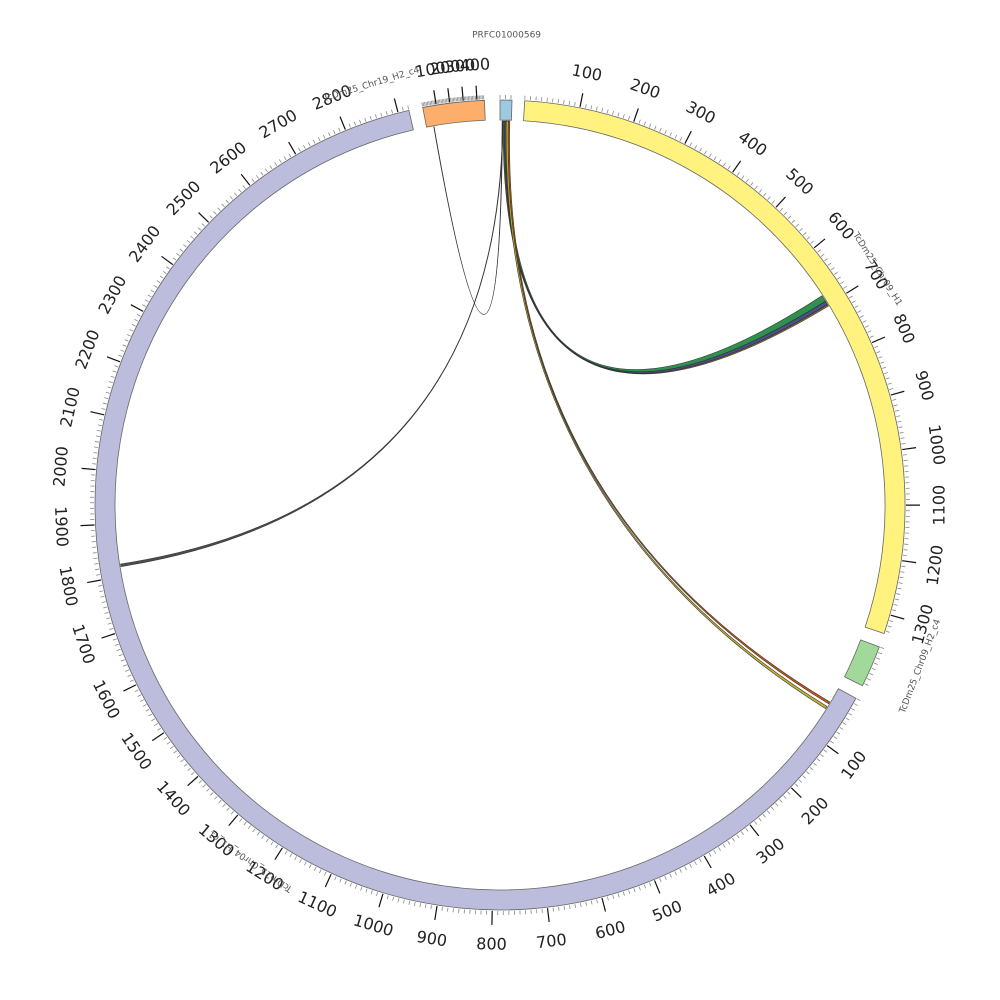  What do you see at coordinates (431, 939) in the screenshot?
I see `tick-label-chr04_h1_c1: 900` at bounding box center [431, 939].